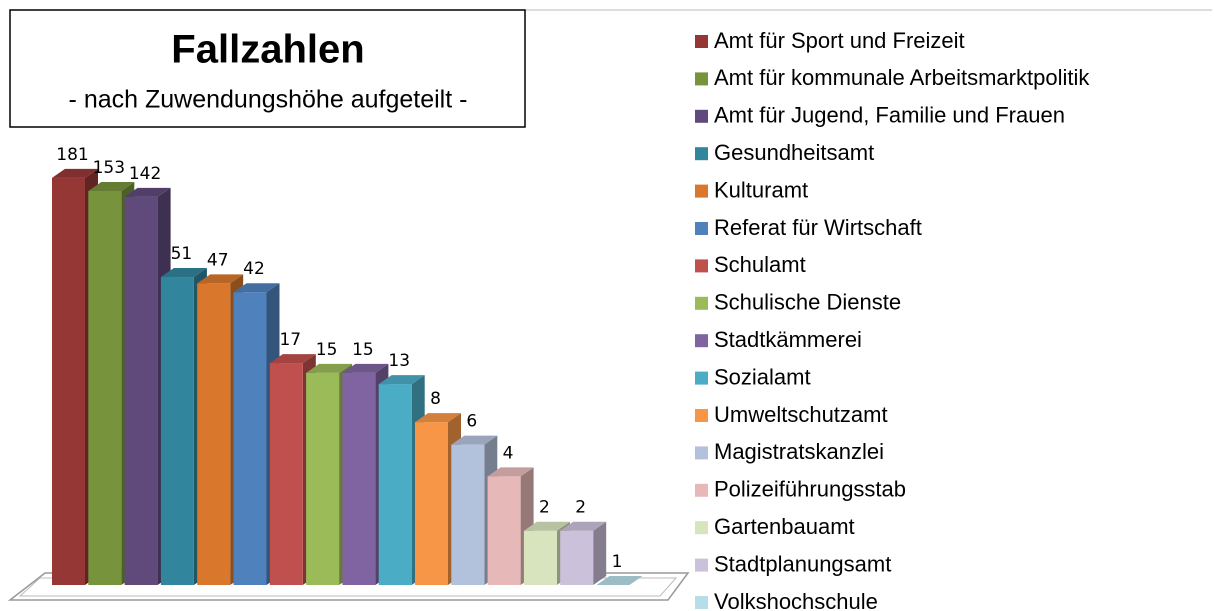  I want to click on value-label: 142, so click(145, 174).